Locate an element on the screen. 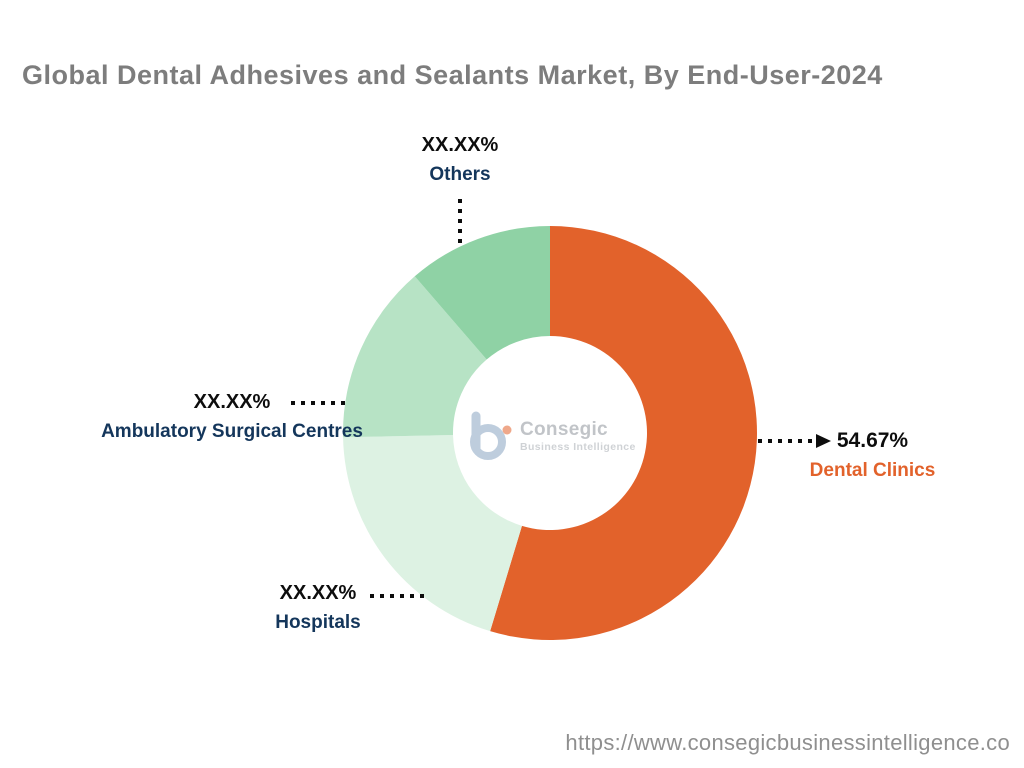 This screenshot has height=768, width=1024. ambulatory-value: XX.XX% is located at coordinates (232, 402).